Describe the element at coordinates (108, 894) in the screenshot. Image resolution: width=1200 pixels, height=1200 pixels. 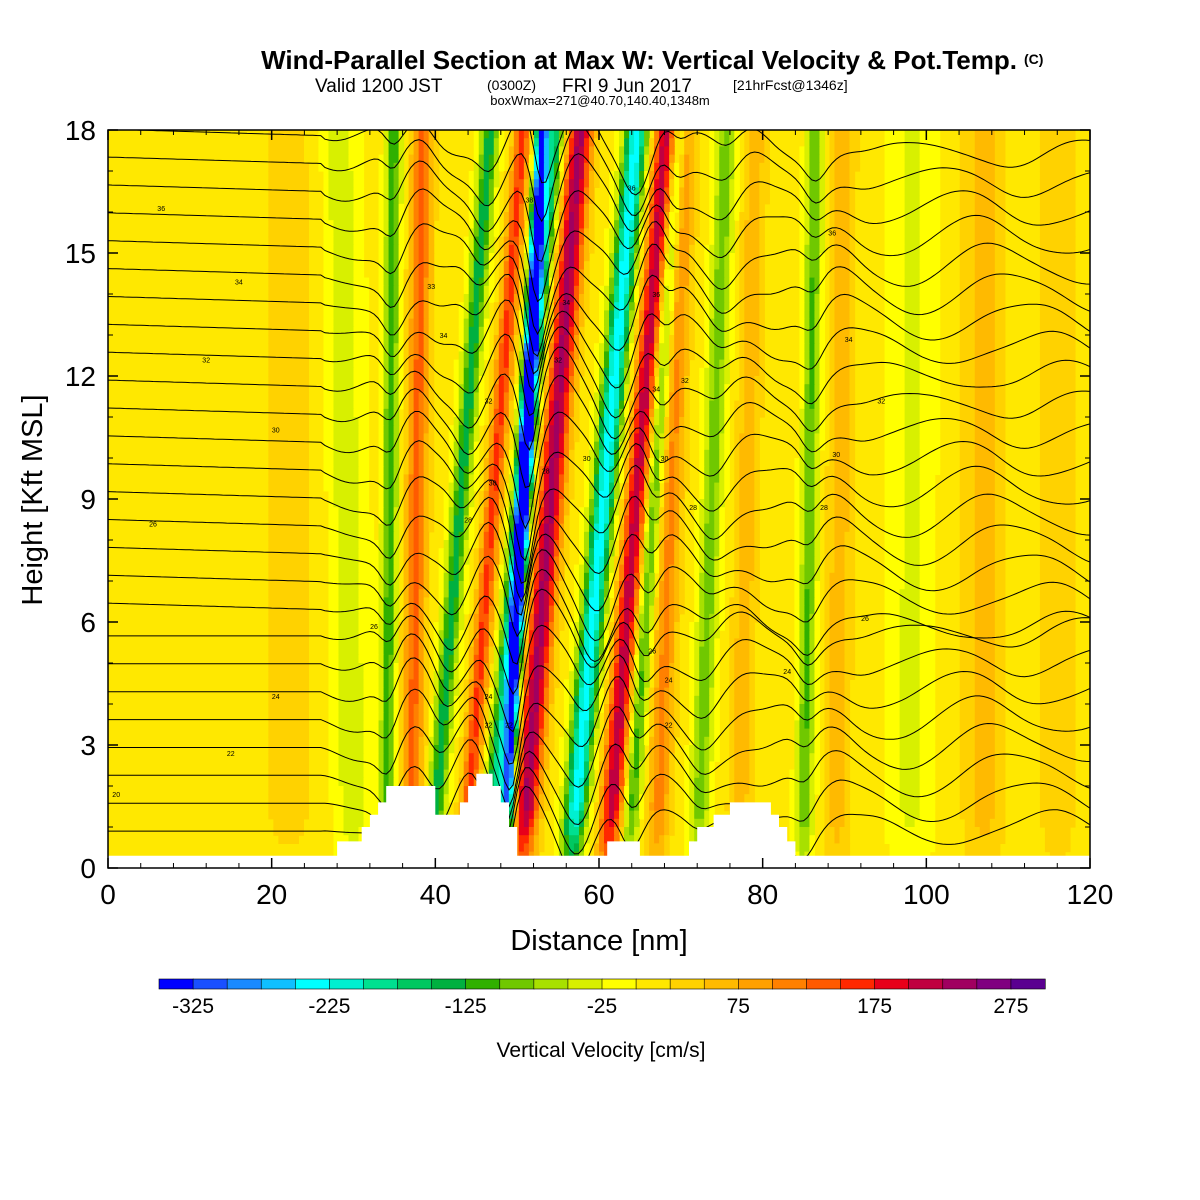
I see `x-tick-label: 0` at that location.